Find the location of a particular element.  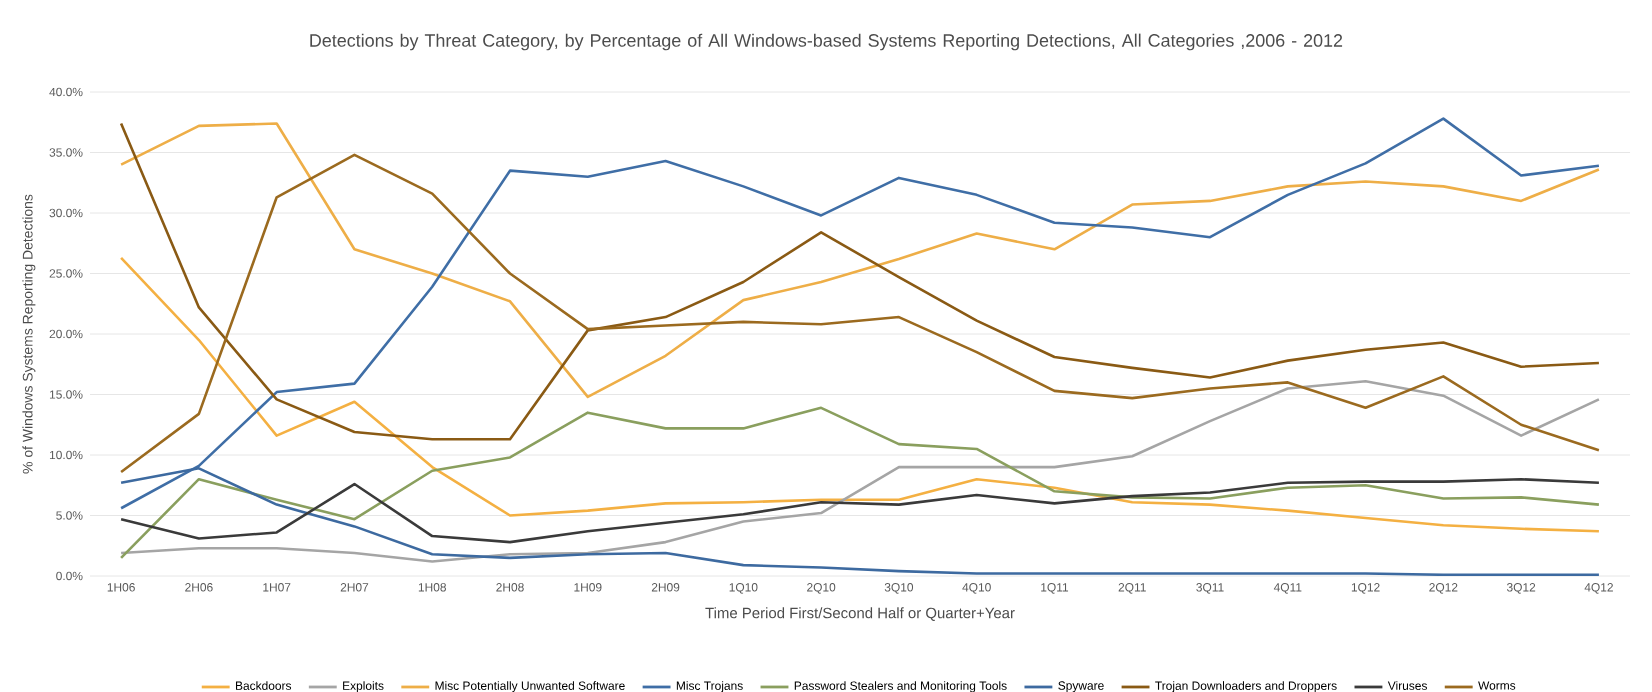

chart-title: Detections by Threat Category, by Percentage of All Windows-based Systems Reporting Detections, All Categories ,2006 - 2012 is located at coordinates (826, 42).